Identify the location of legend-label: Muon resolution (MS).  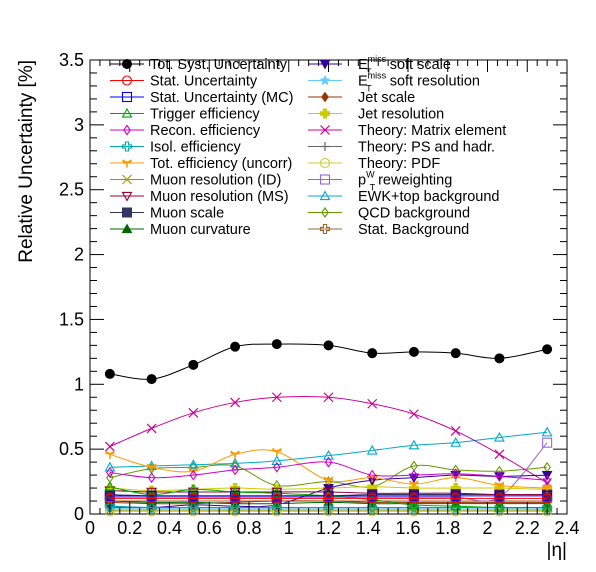
(219, 197).